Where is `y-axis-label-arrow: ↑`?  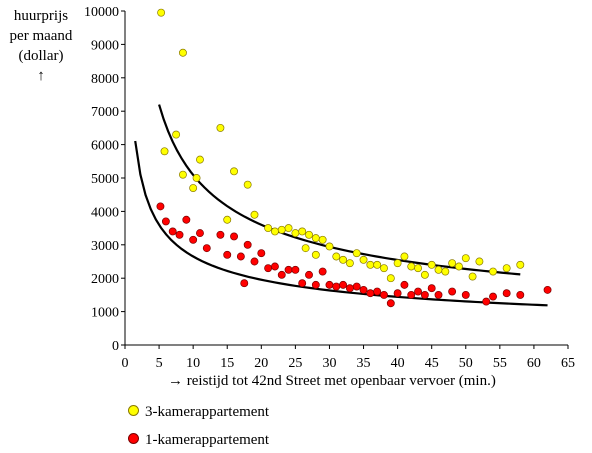
y-axis-label-arrow: ↑ is located at coordinates (41, 76).